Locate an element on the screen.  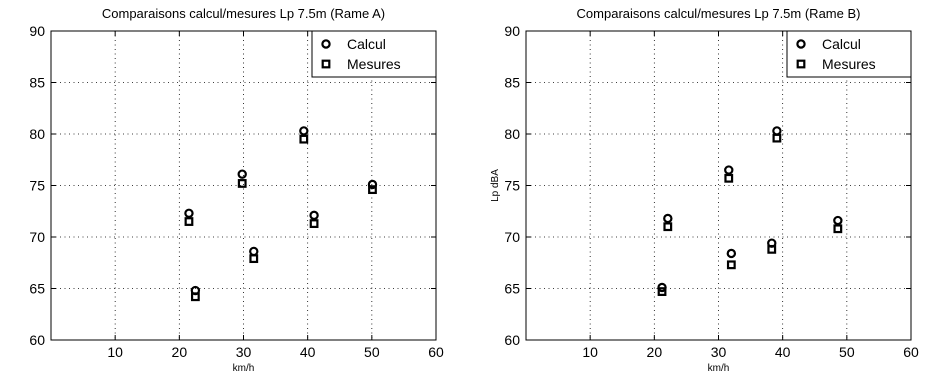
series-calcul is located at coordinates (281, 211).